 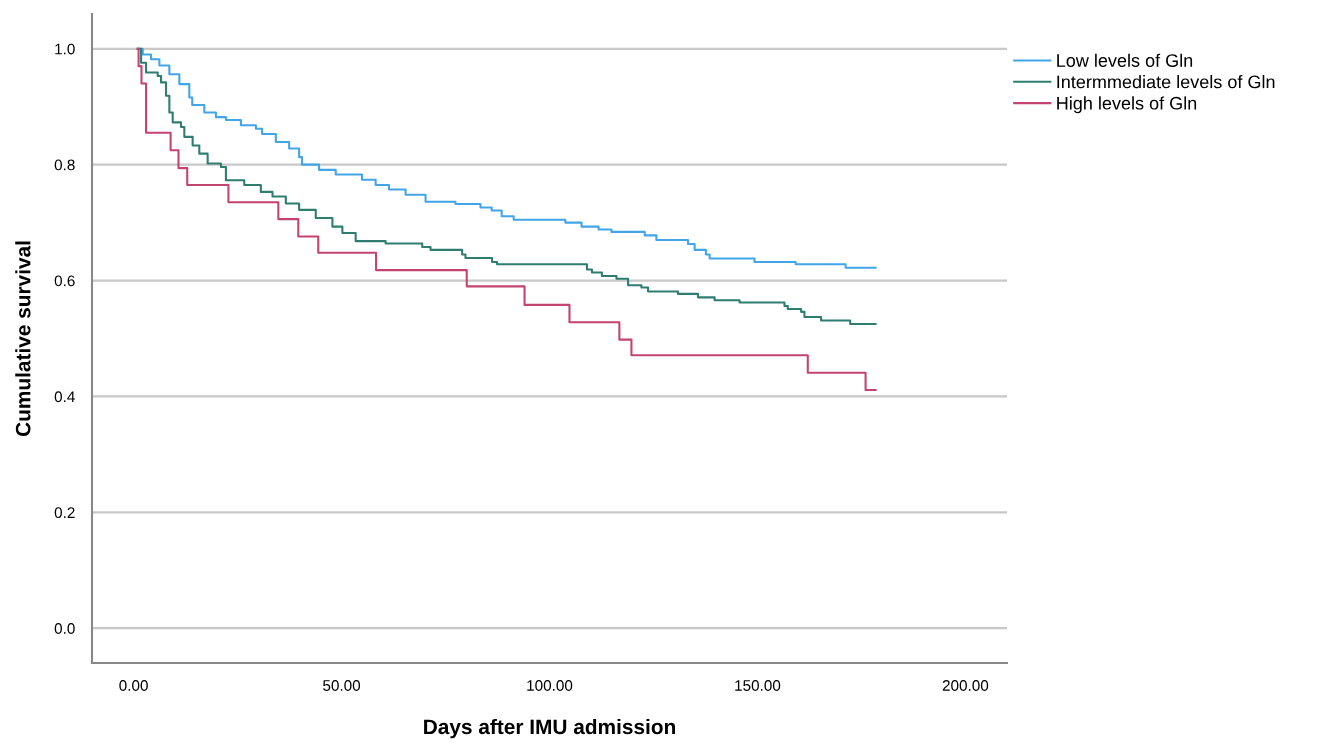 What do you see at coordinates (549, 728) in the screenshot?
I see `x-axis-title: Days after IMU admission` at bounding box center [549, 728].